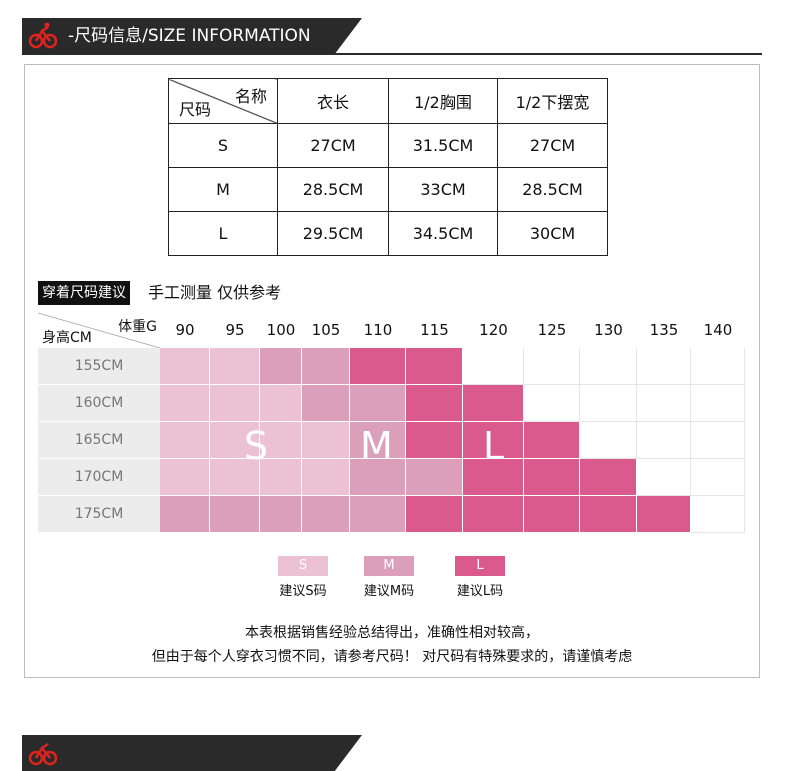  Describe the element at coordinates (215, 292) in the screenshot. I see `recommend-note: 手工测量 仅供参考` at that location.